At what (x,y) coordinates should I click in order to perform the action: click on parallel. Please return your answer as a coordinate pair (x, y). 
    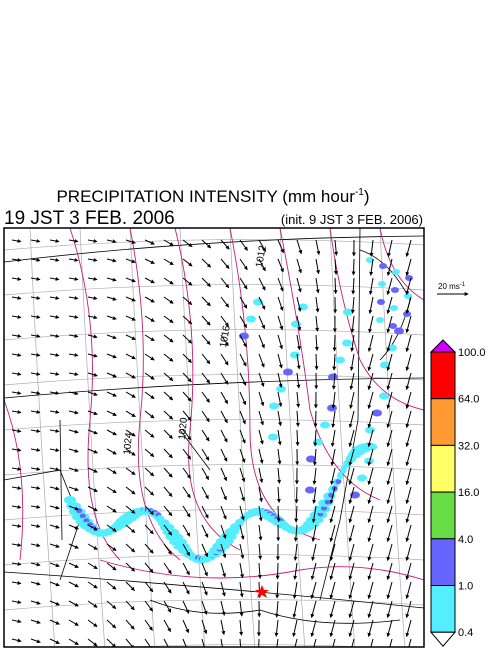
    Looking at the image, I should click on (214, 380).